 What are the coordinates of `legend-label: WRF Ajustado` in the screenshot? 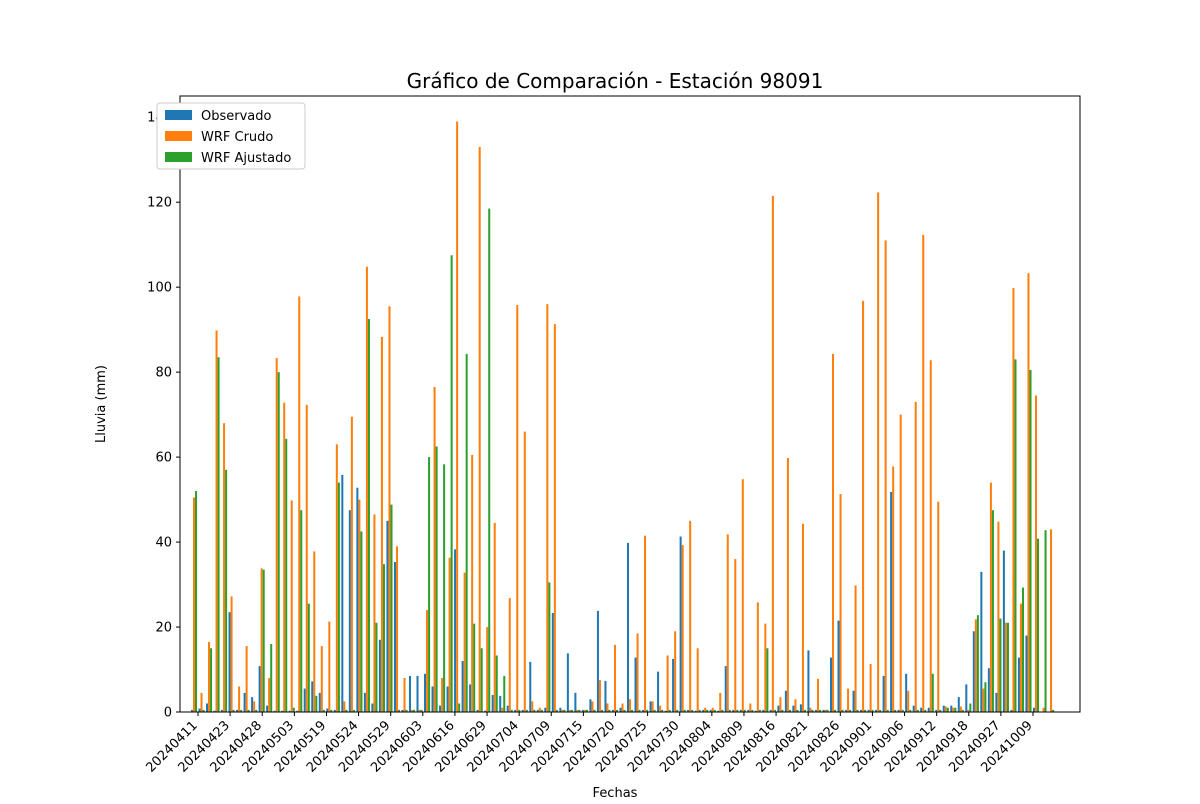 It's located at (246, 158).